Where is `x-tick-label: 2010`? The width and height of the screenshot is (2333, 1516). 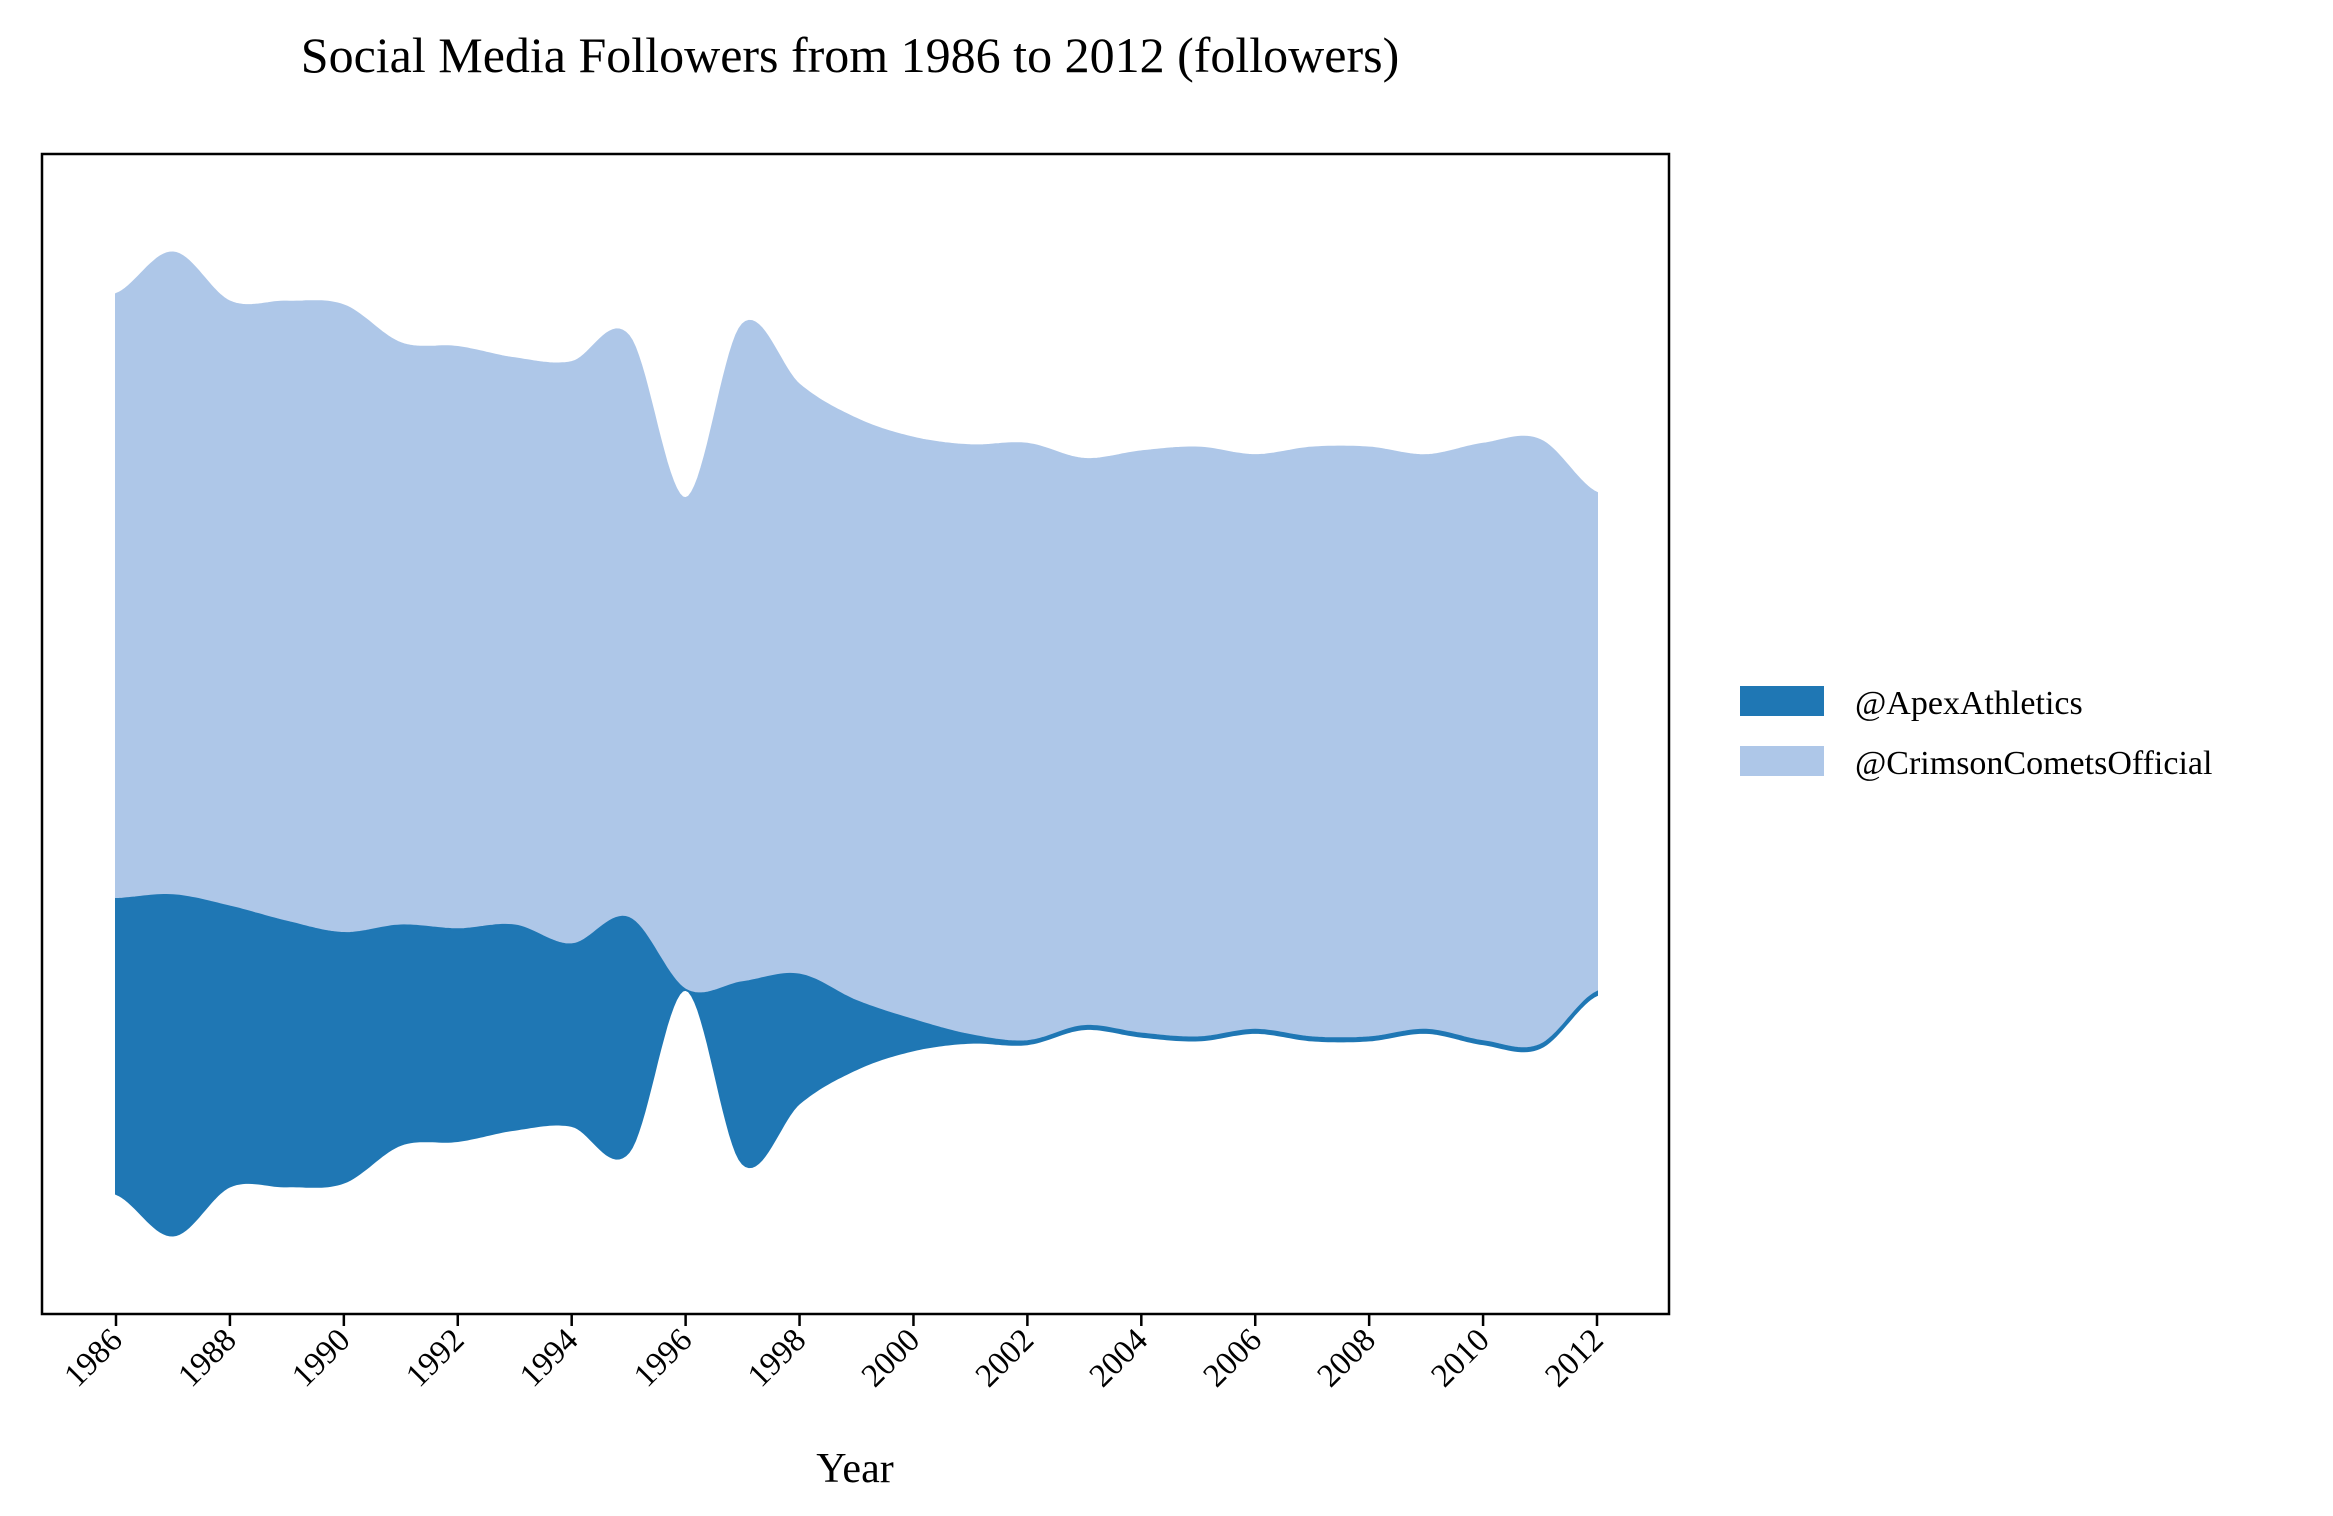 x-tick-label: 2010 is located at coordinates (1461, 1358).